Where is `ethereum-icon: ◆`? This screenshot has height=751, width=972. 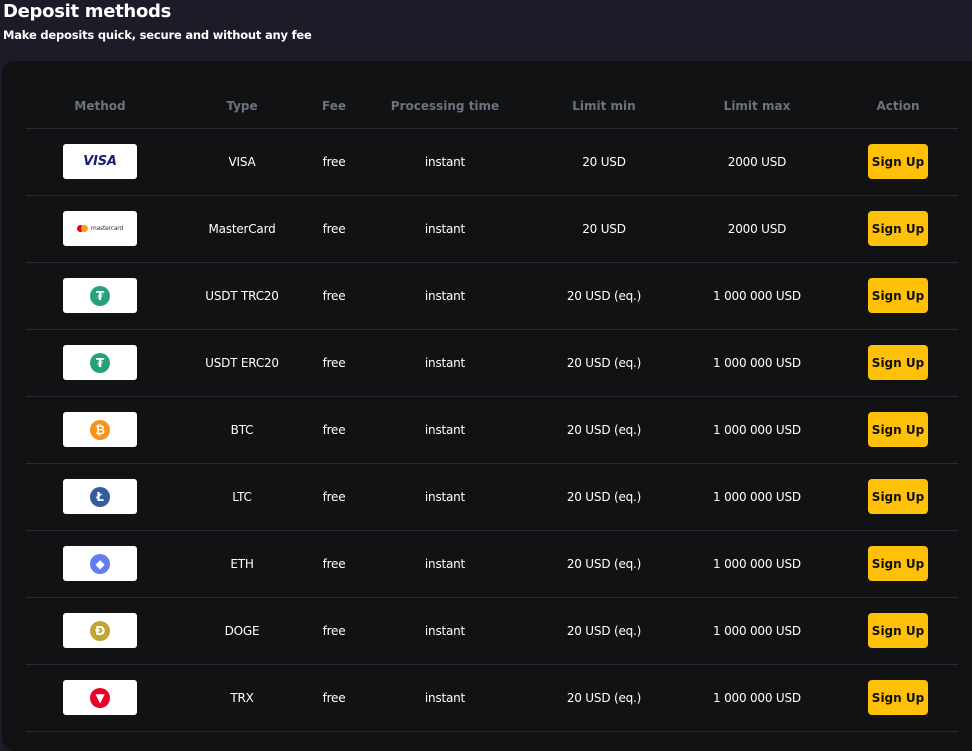 ethereum-icon: ◆ is located at coordinates (100, 563).